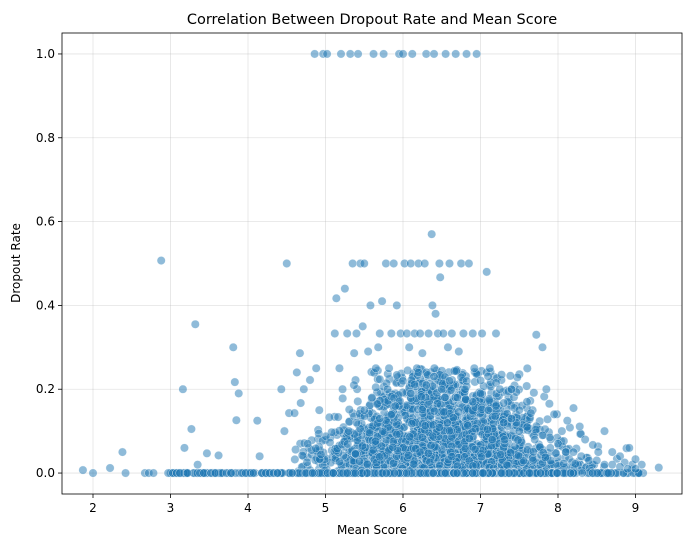 The height and width of the screenshot is (547, 691). I want to click on x-tick-label: 3, so click(171, 508).